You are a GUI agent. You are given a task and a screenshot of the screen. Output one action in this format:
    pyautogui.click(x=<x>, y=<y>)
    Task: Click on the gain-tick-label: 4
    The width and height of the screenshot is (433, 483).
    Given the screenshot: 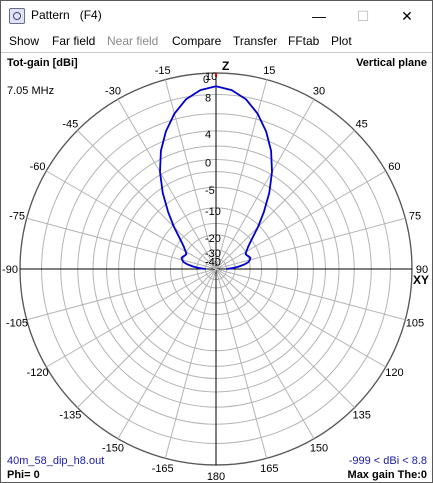 What is the action you would take?
    pyautogui.click(x=208, y=135)
    